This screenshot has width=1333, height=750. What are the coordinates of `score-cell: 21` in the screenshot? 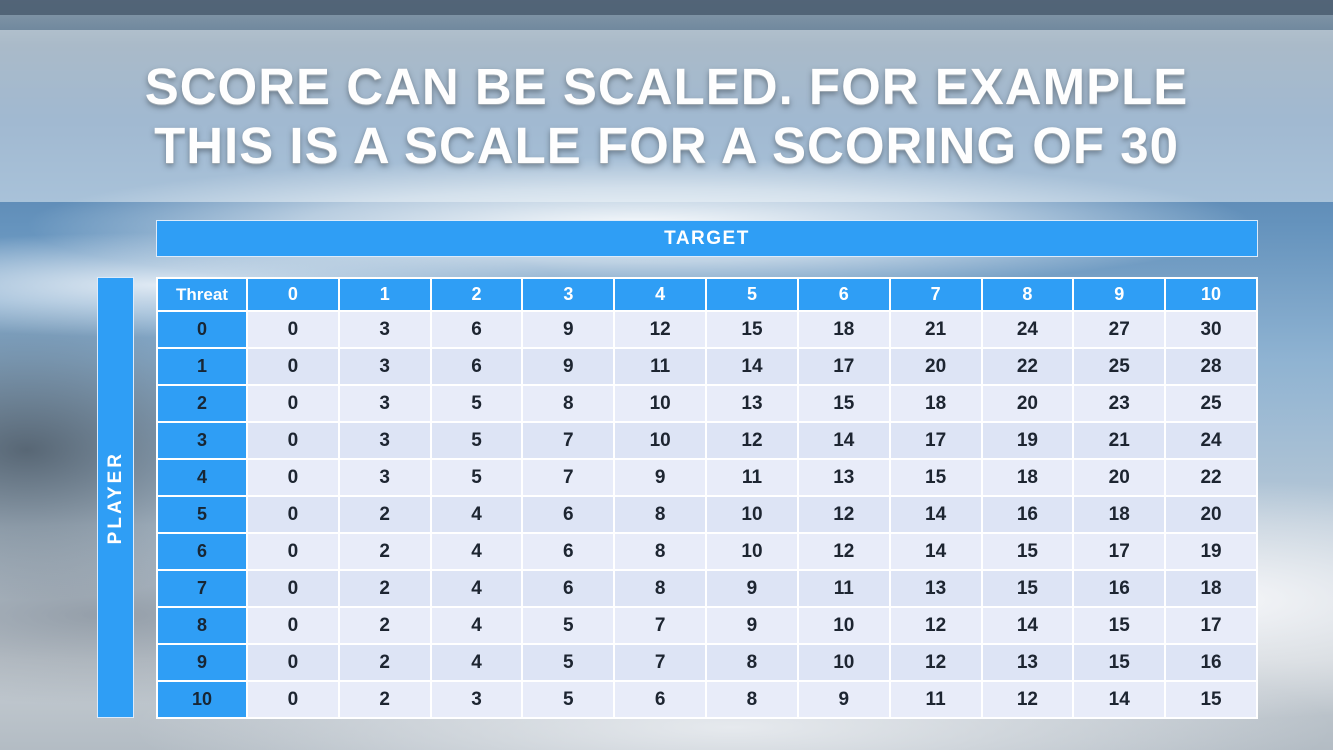 It's located at (935, 329).